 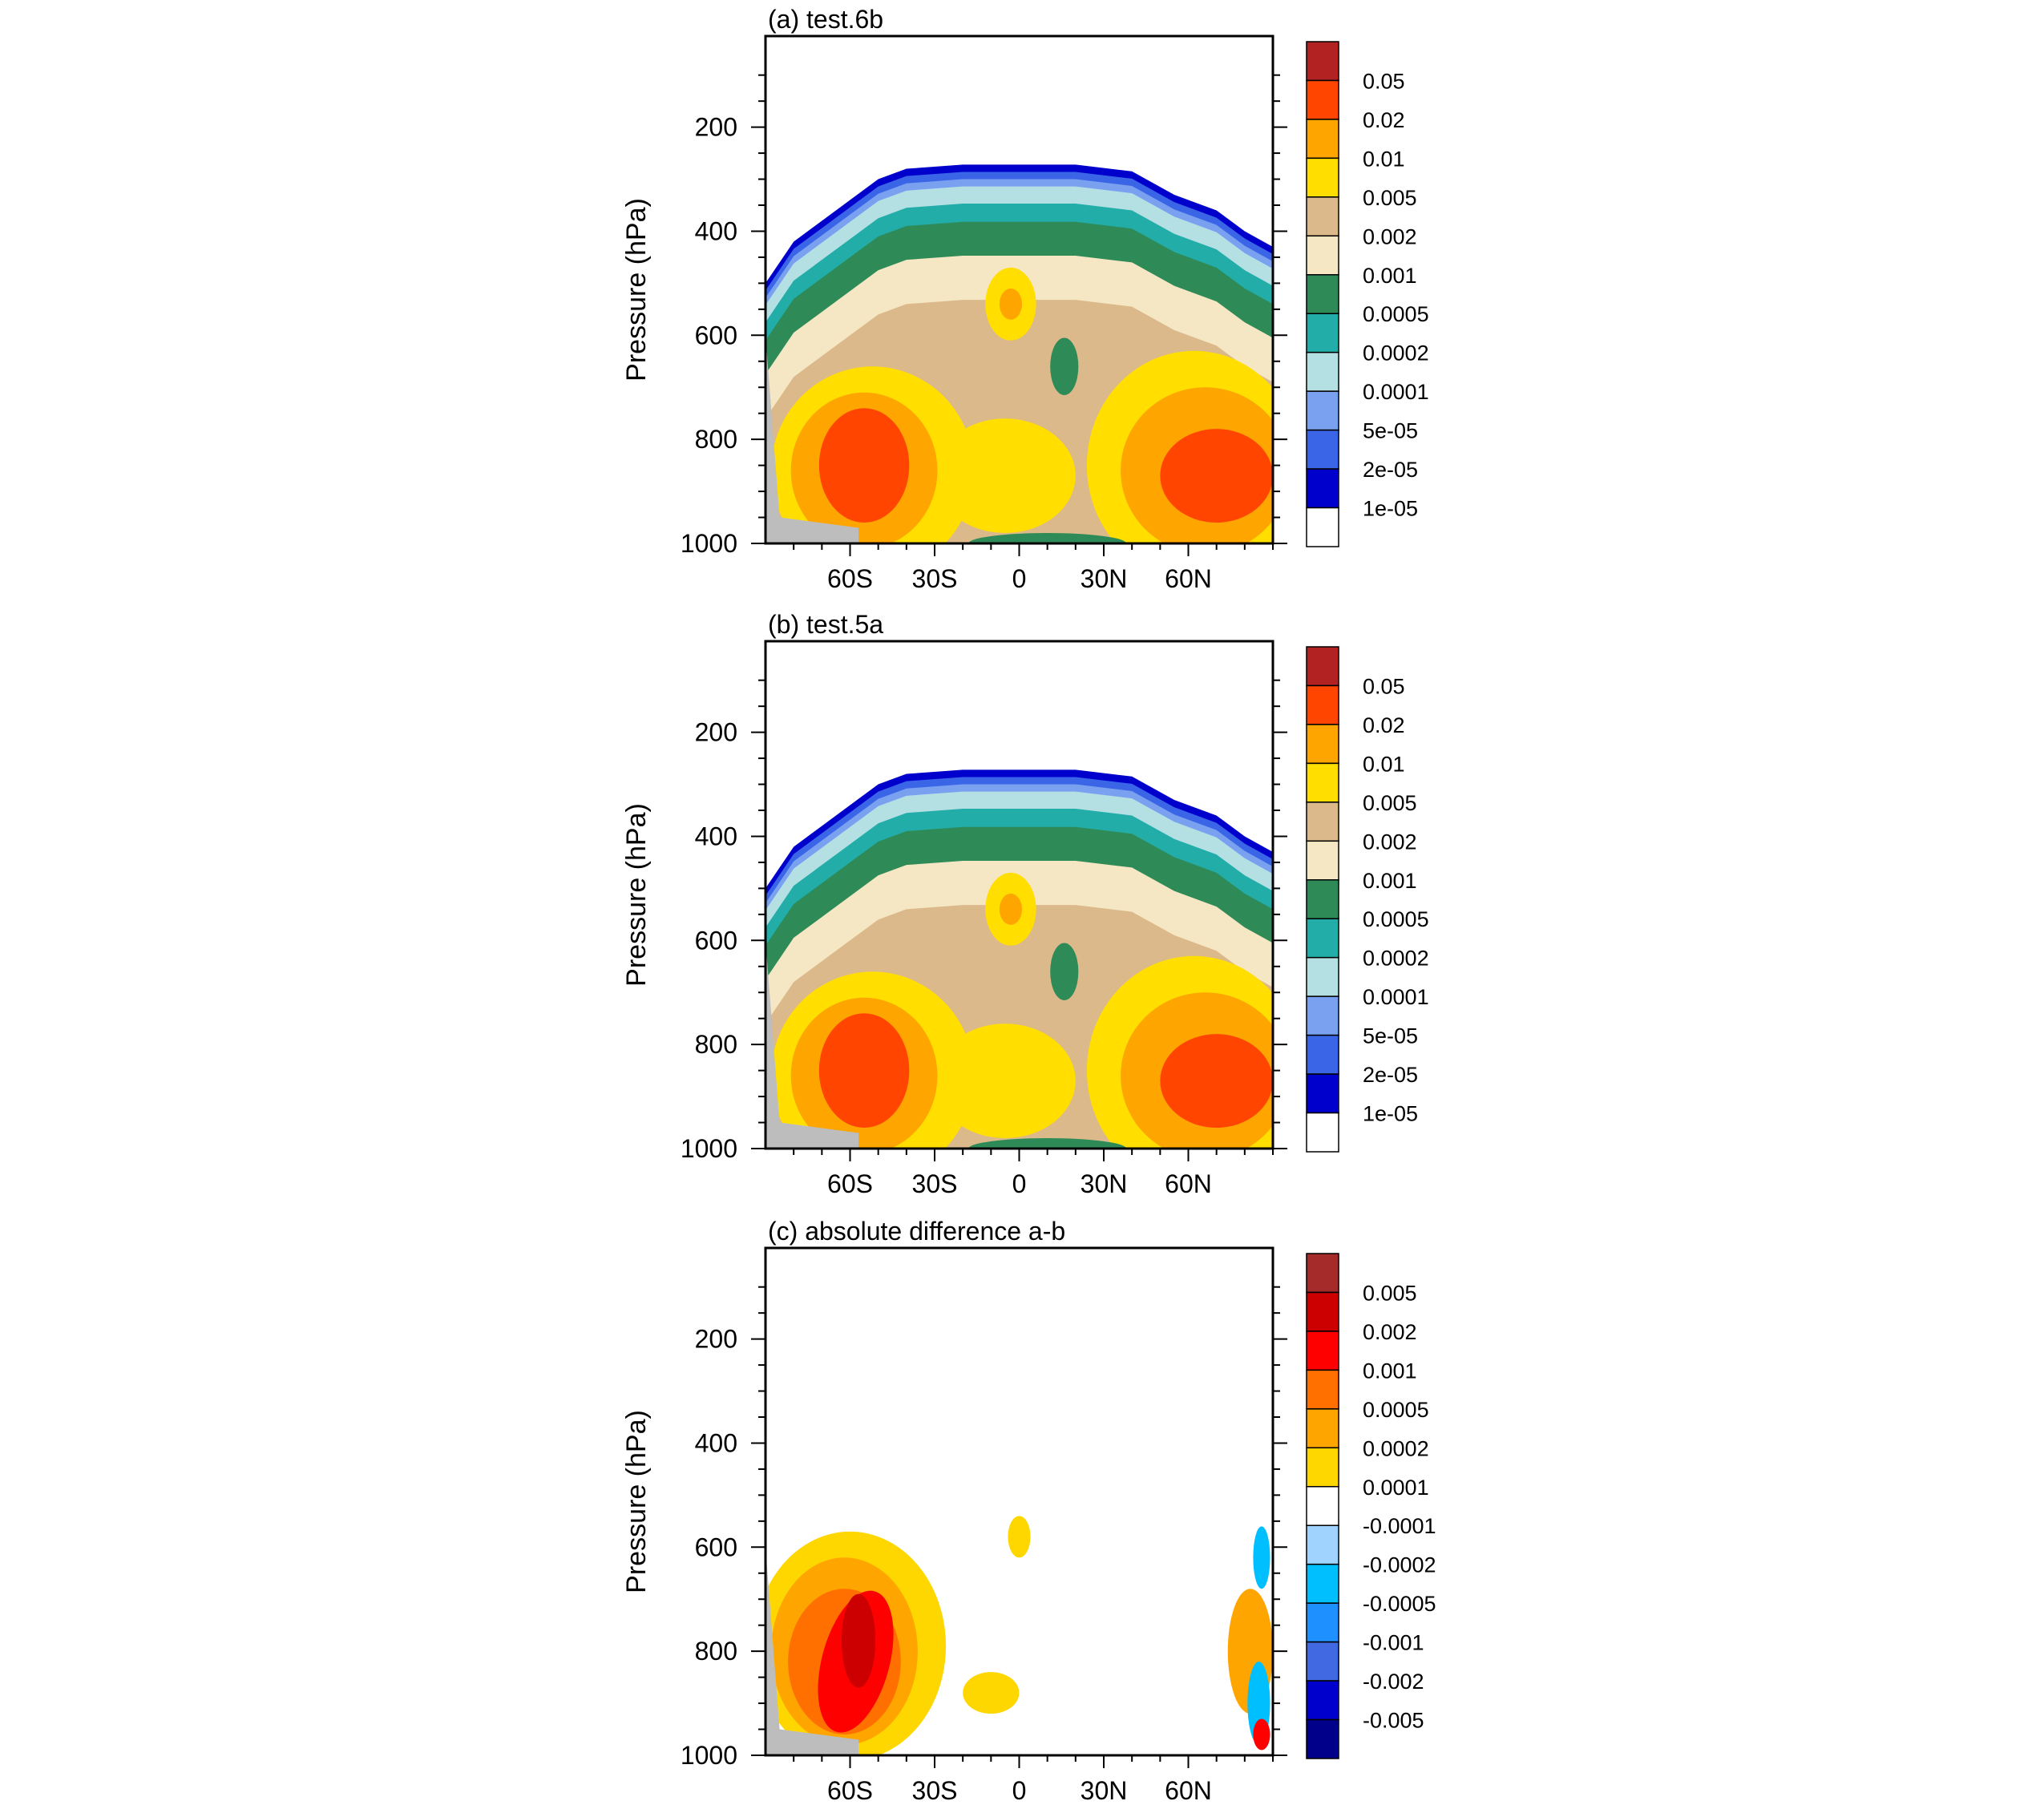 I want to click on field-a, so click(x=1019, y=289).